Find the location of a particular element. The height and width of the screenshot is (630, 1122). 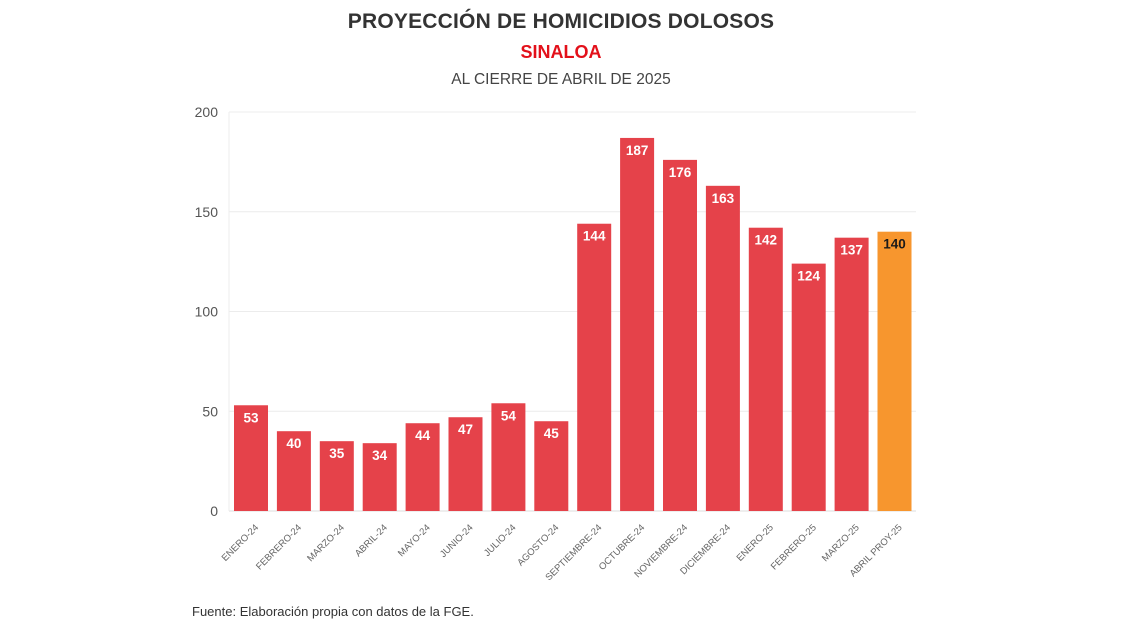

y-axis: 0 50 100 150 200 is located at coordinates (207, 311).